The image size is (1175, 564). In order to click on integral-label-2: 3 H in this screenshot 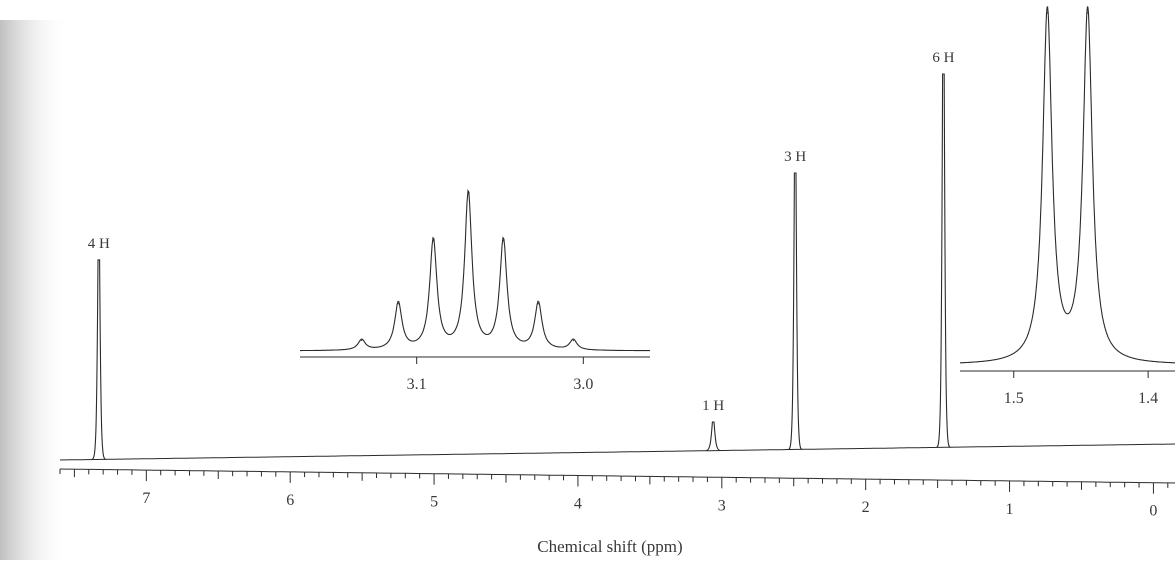, I will do `click(795, 157)`.